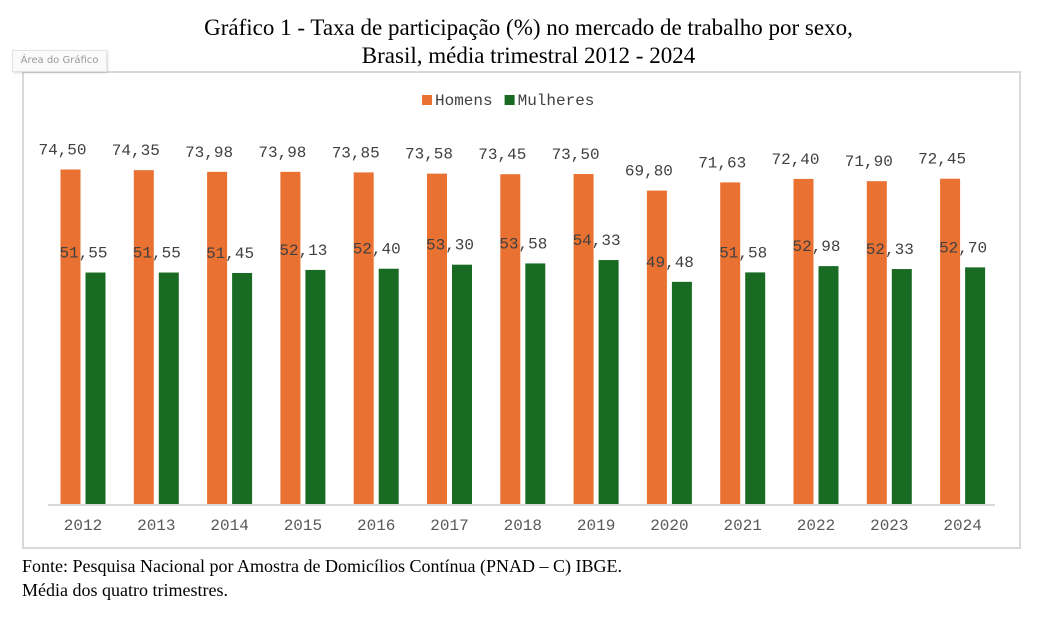 The width and height of the screenshot is (1057, 617). What do you see at coordinates (963, 248) in the screenshot?
I see `data-label-mulheres-2024: 52,70` at bounding box center [963, 248].